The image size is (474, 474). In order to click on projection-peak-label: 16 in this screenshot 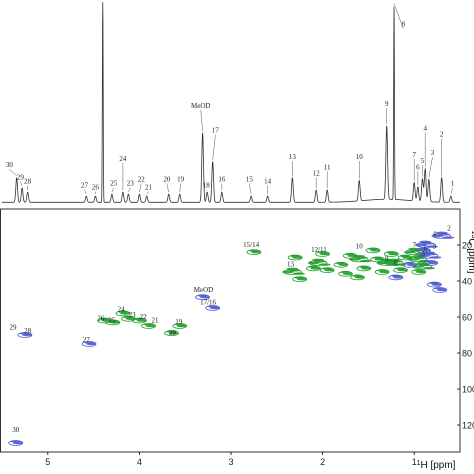, I will do `click(222, 180)`.